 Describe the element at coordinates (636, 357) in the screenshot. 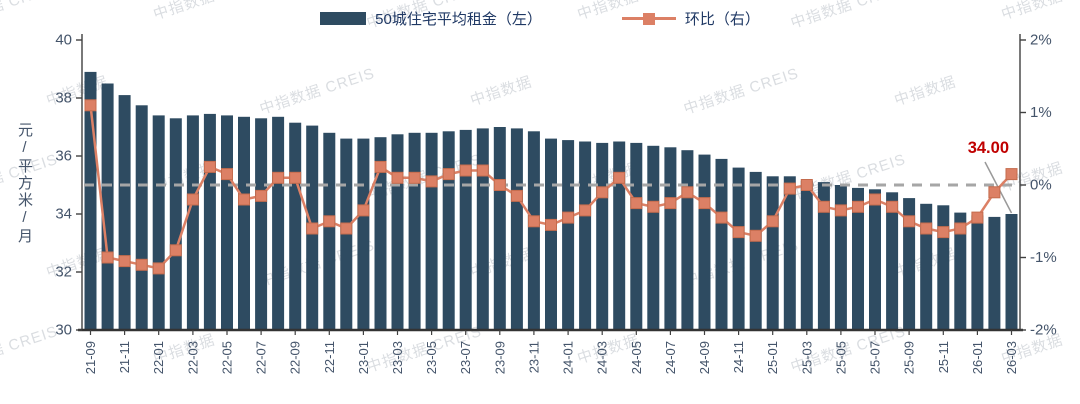

I see `x-axis-tick-label: 24-05` at that location.